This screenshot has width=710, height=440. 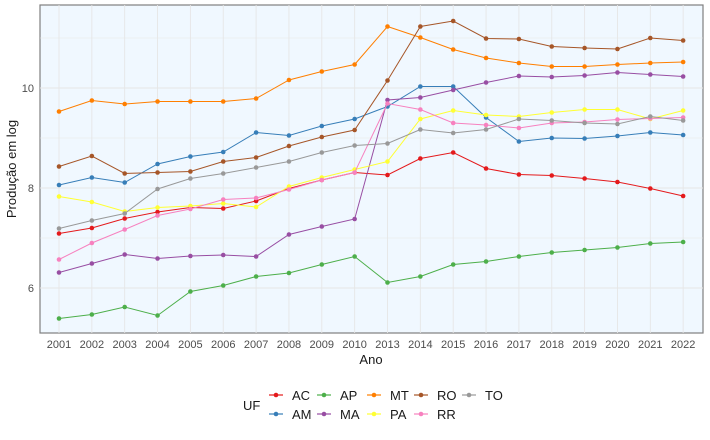 What do you see at coordinates (338, 414) in the screenshot?
I see `legend-item-ma: MA` at bounding box center [338, 414].